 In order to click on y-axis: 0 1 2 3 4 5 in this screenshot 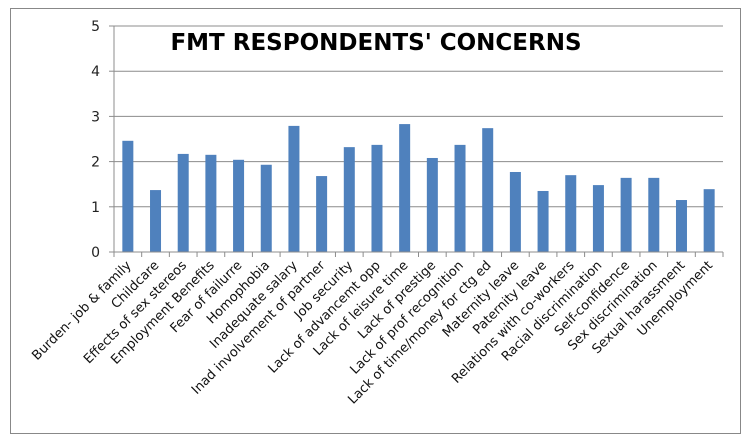, I will do `click(103, 140)`.